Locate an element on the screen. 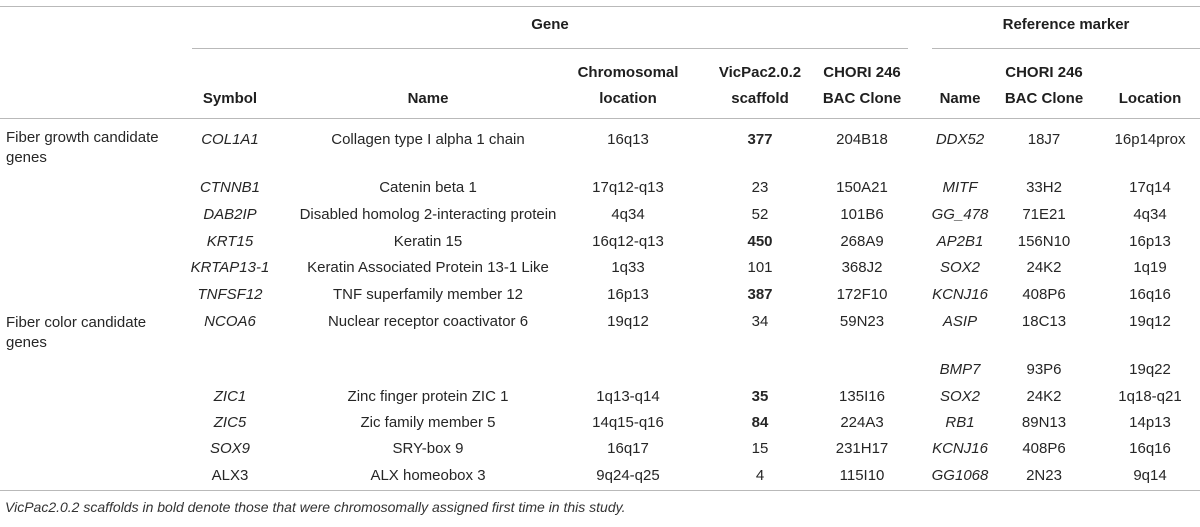 The width and height of the screenshot is (1200, 527). cell-ref-clone: 33H2 is located at coordinates (1044, 187).